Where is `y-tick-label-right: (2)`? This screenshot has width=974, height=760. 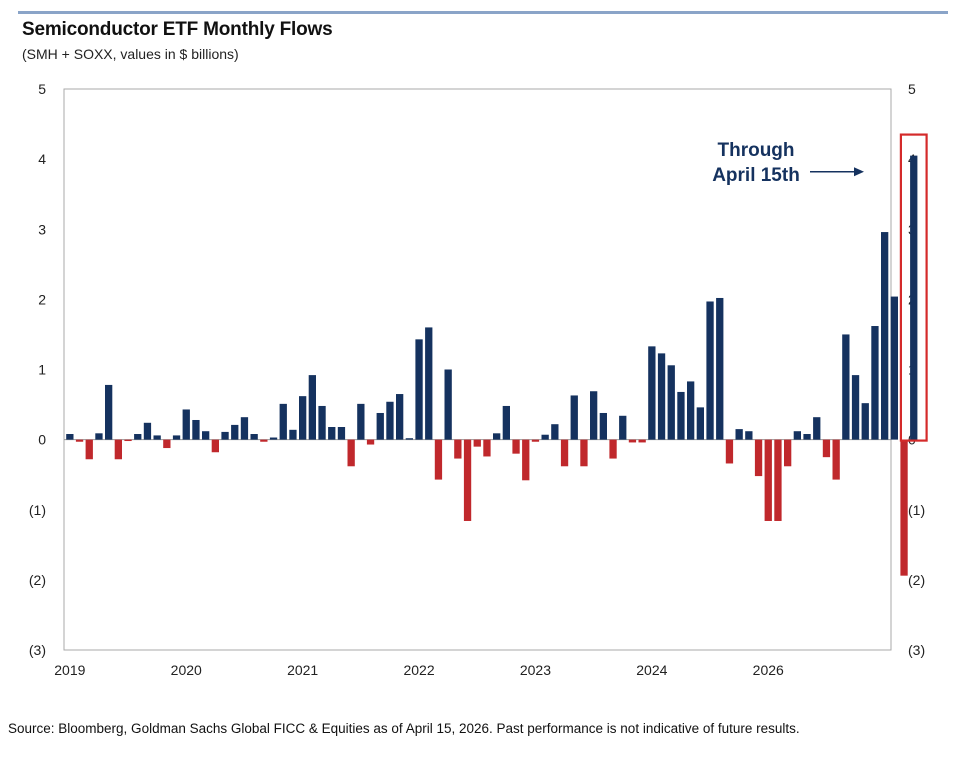
y-tick-label-right: (2) is located at coordinates (916, 580).